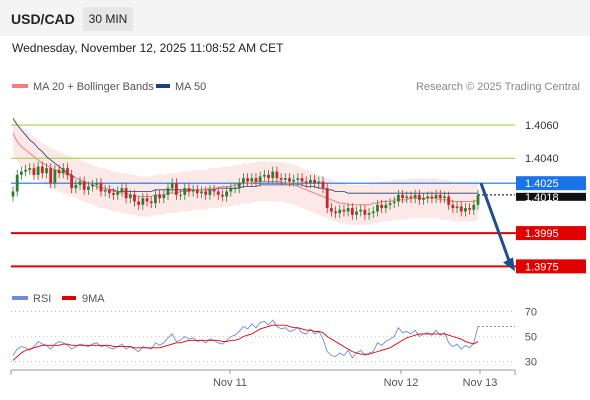 The height and width of the screenshot is (400, 590). What do you see at coordinates (551, 196) in the screenshot?
I see `level-tag-current_price` at bounding box center [551, 196].